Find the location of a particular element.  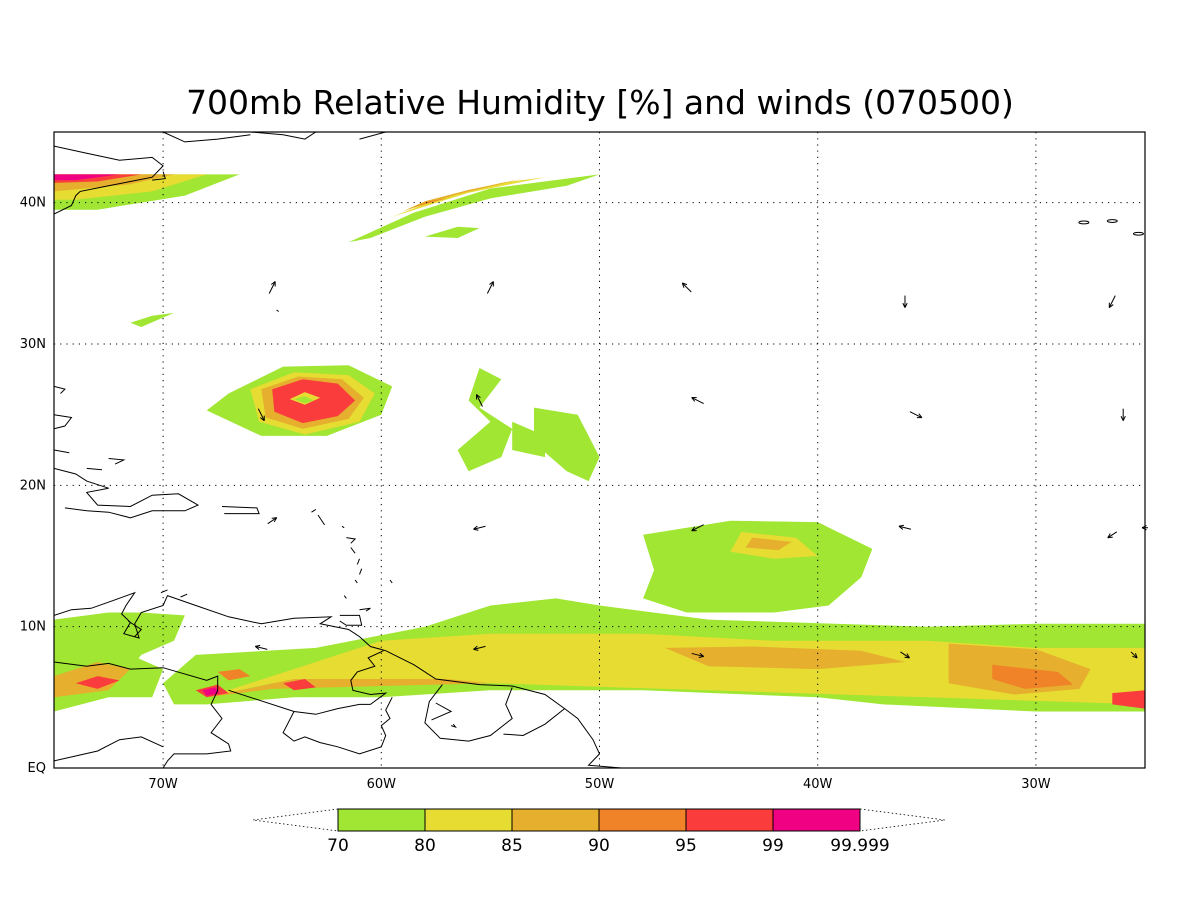

lat-label: EQ is located at coordinates (37, 768).